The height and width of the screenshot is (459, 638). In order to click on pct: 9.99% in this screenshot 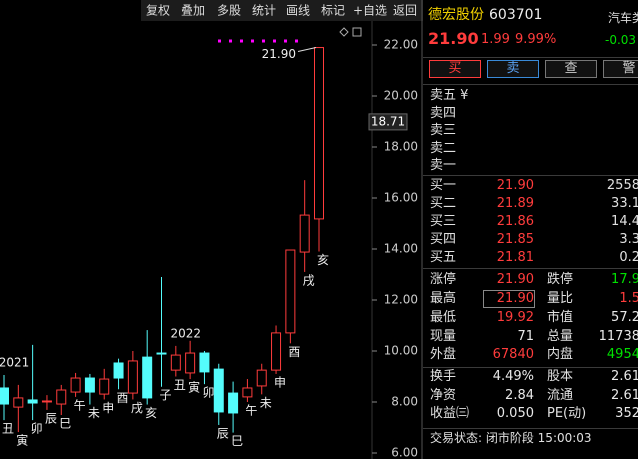, I will do `click(536, 39)`.